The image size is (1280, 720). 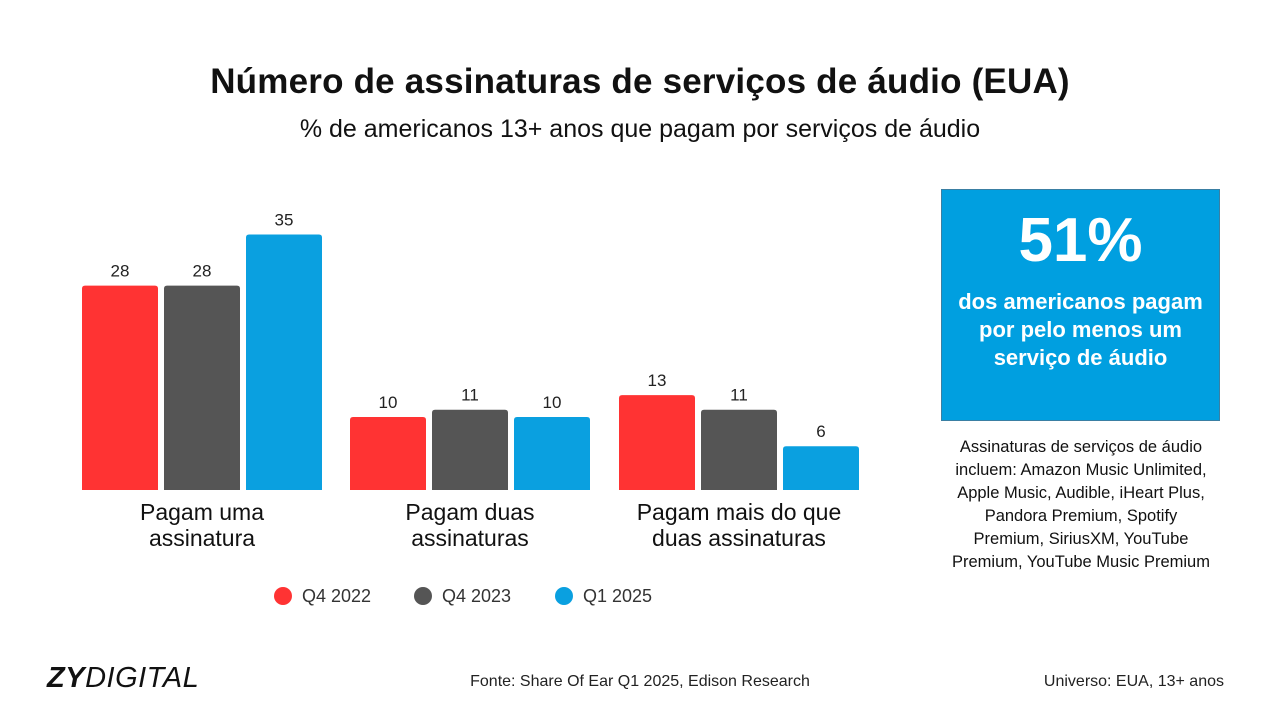 What do you see at coordinates (470, 538) in the screenshot?
I see `category-label: assinaturas` at bounding box center [470, 538].